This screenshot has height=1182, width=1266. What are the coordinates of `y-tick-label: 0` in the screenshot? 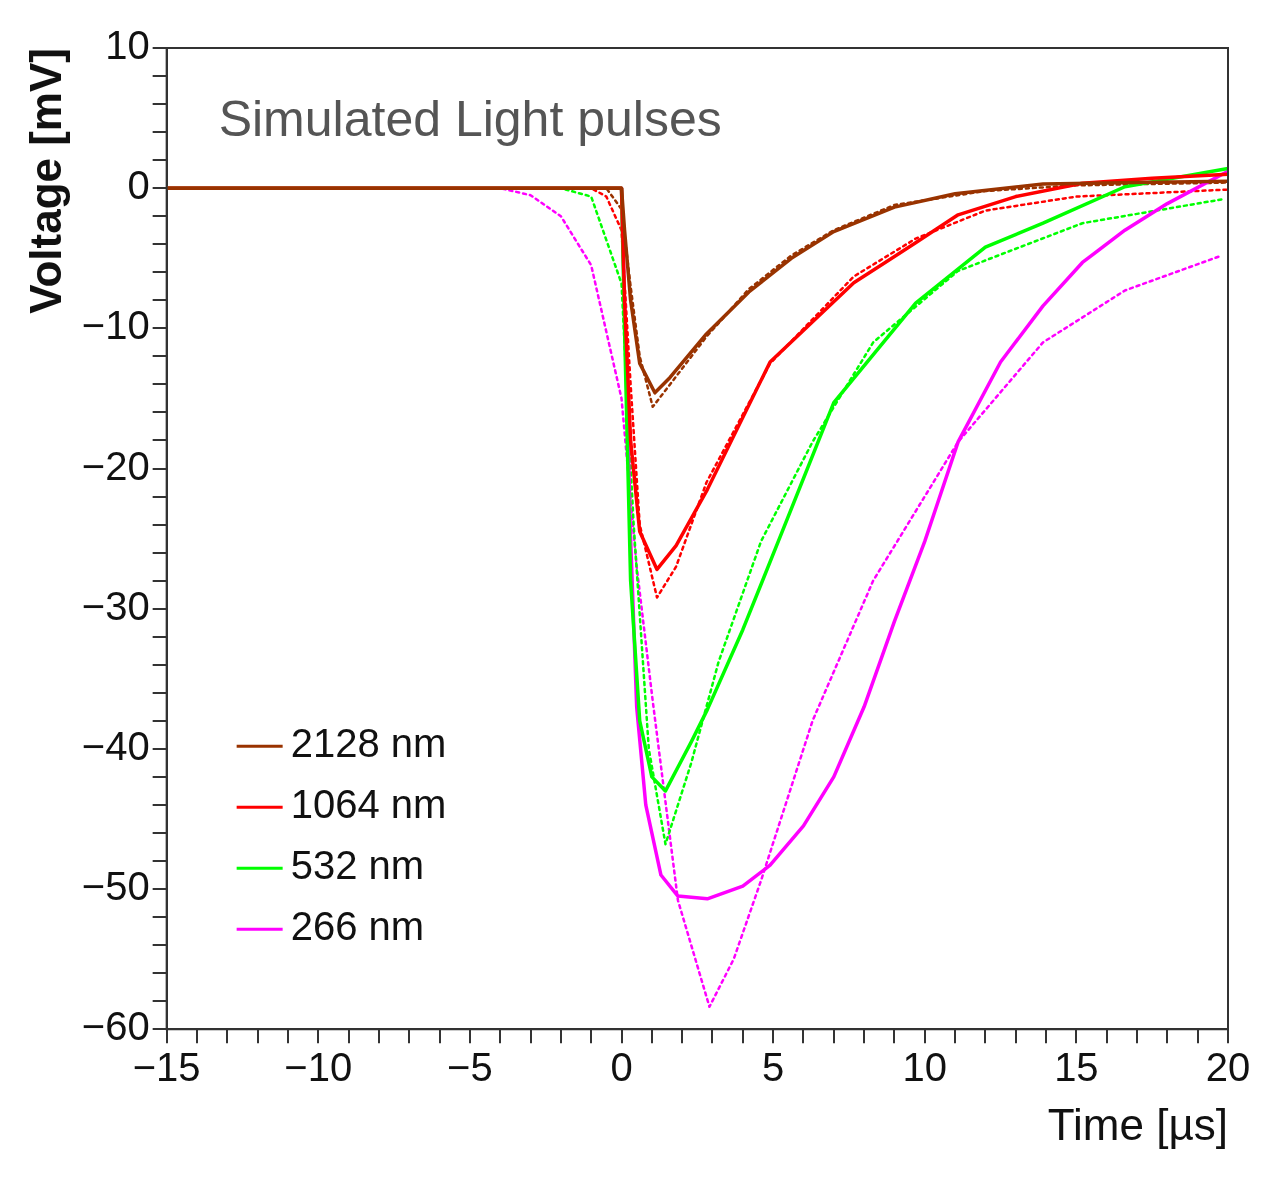 It's located at (138, 185).